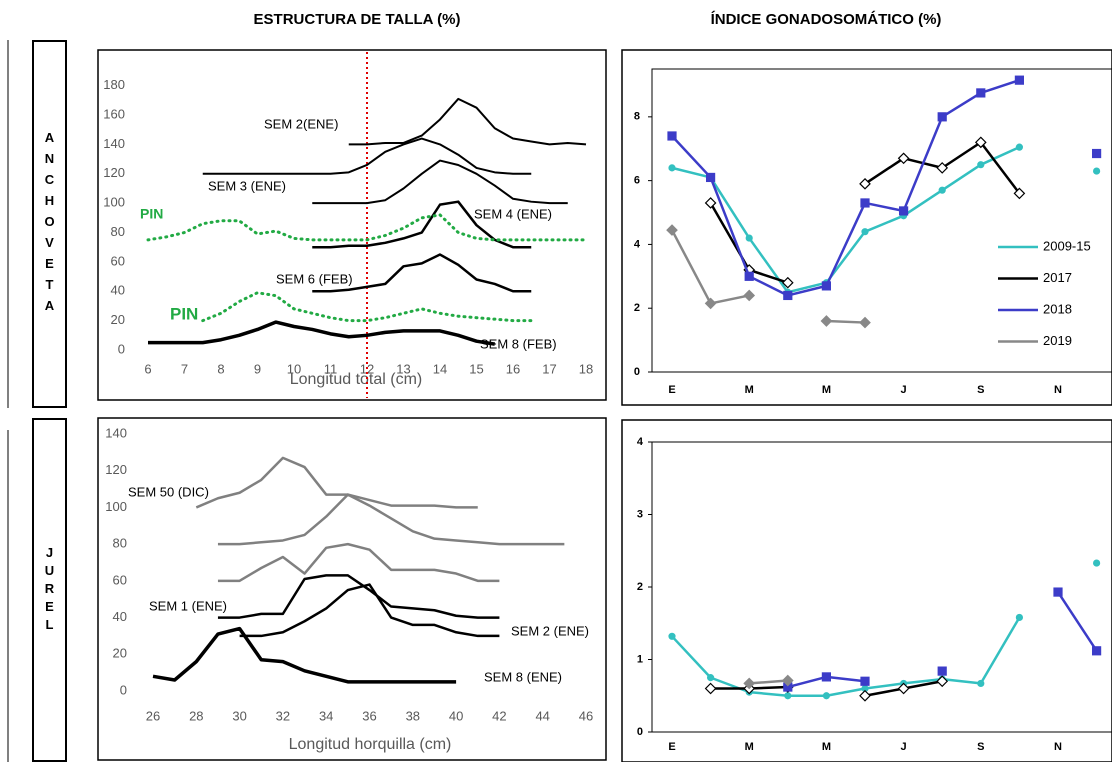  What do you see at coordinates (118, 290) in the screenshot?
I see `y-tick-label: 40` at bounding box center [118, 290].